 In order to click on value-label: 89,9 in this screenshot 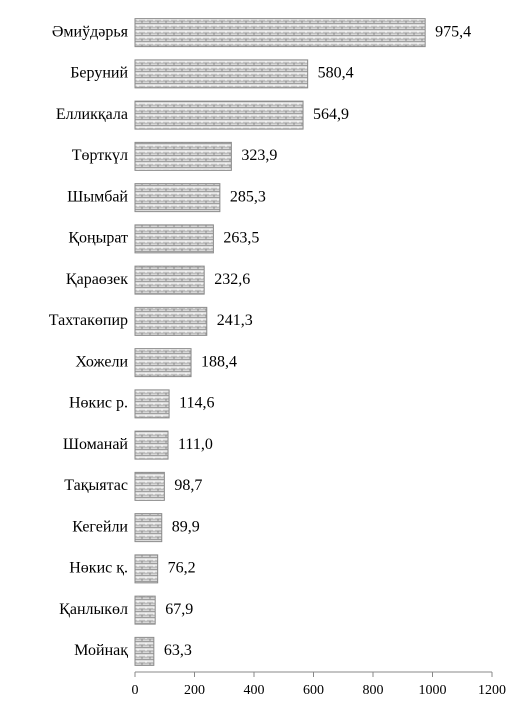, I will do `click(186, 526)`.